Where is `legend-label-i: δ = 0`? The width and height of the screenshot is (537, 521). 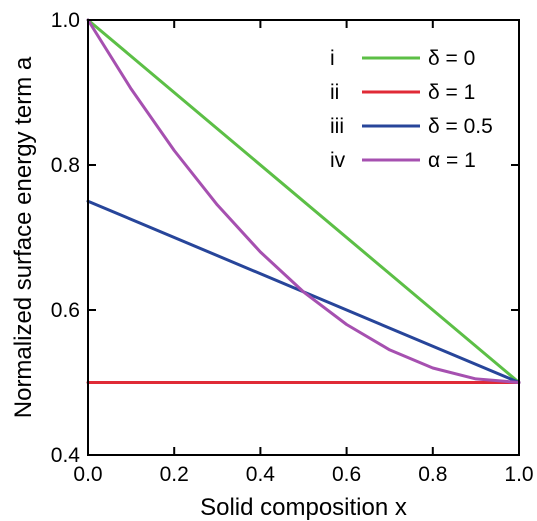
legend-label-i: δ = 0 is located at coordinates (451, 58).